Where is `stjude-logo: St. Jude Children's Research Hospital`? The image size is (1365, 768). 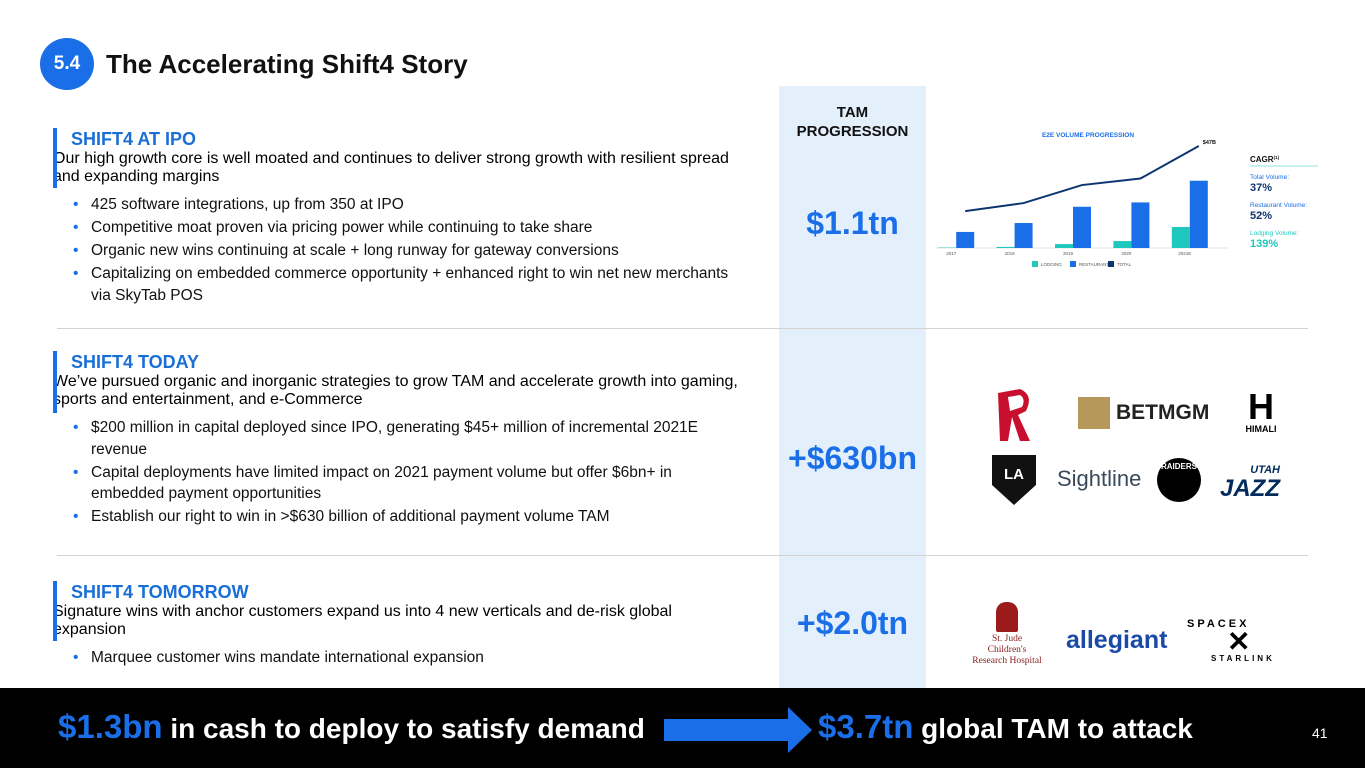 stjude-logo: St. Jude Children's Research Hospital is located at coordinates (1007, 634).